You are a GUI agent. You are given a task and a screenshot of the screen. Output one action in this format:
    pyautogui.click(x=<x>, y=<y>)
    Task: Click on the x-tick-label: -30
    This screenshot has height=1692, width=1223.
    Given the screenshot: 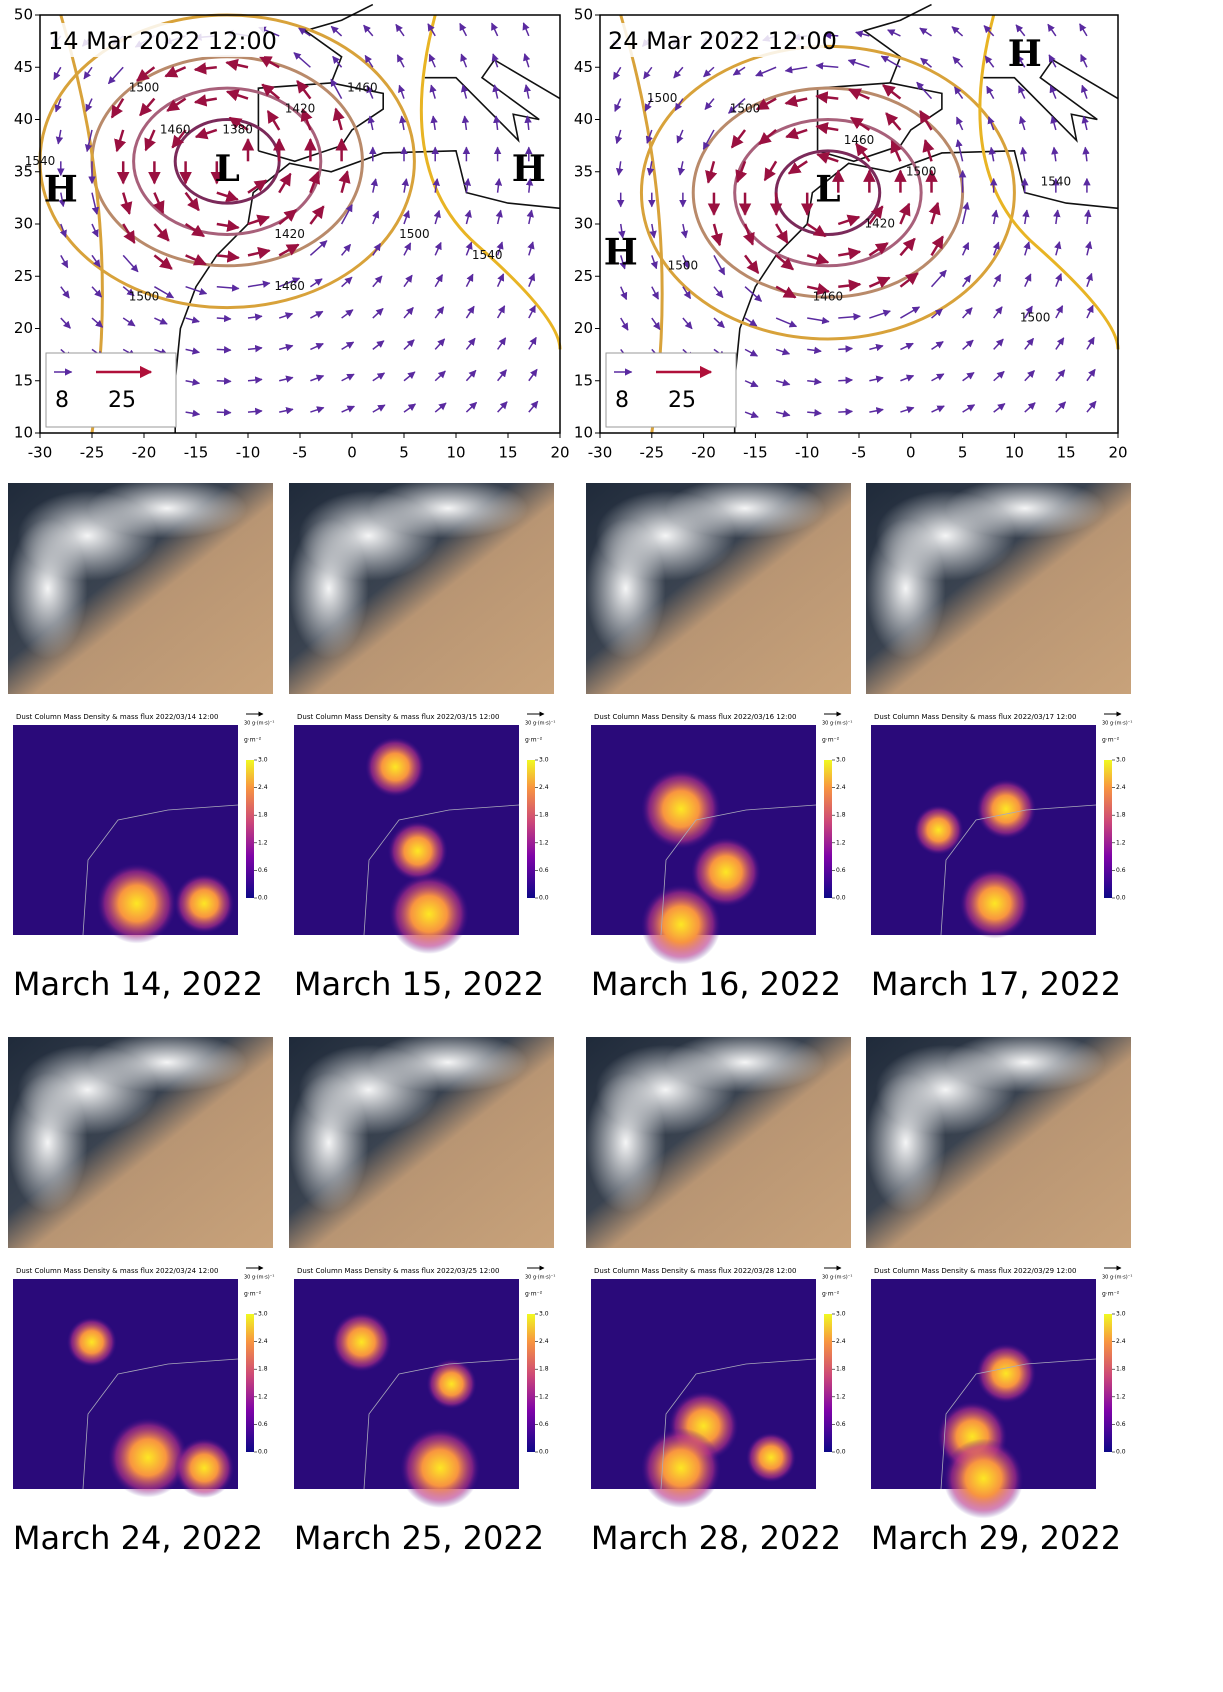 What is the action you would take?
    pyautogui.click(x=600, y=453)
    